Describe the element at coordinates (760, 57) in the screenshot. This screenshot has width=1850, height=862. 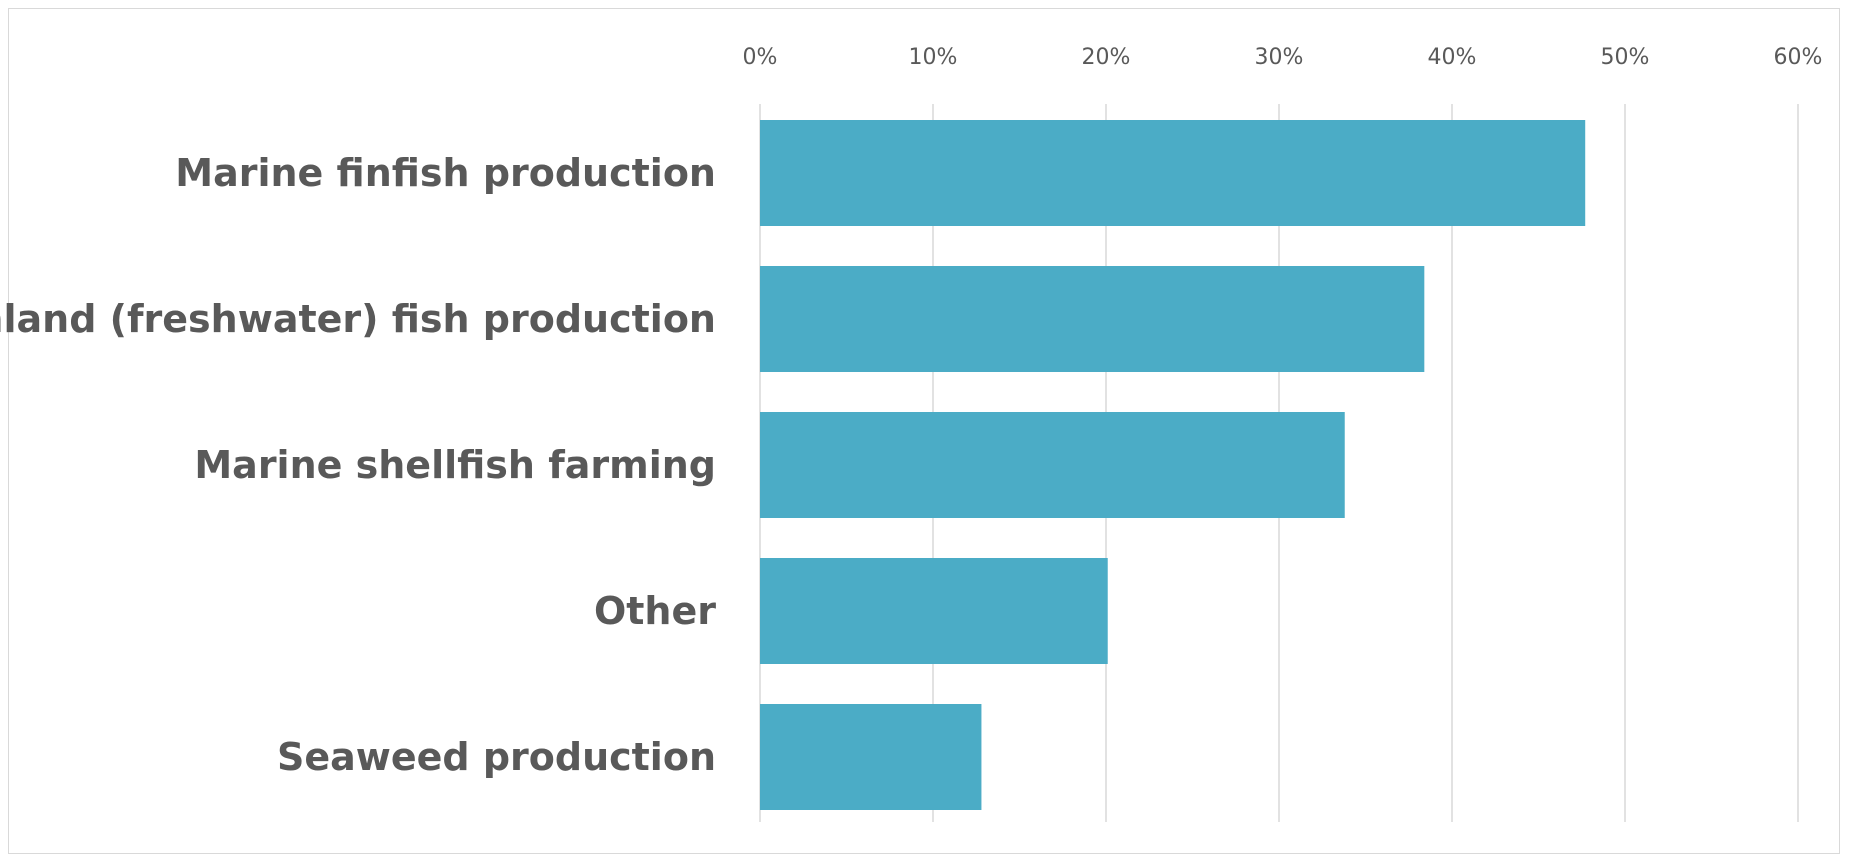
I see `x-tick-label: 0%` at that location.